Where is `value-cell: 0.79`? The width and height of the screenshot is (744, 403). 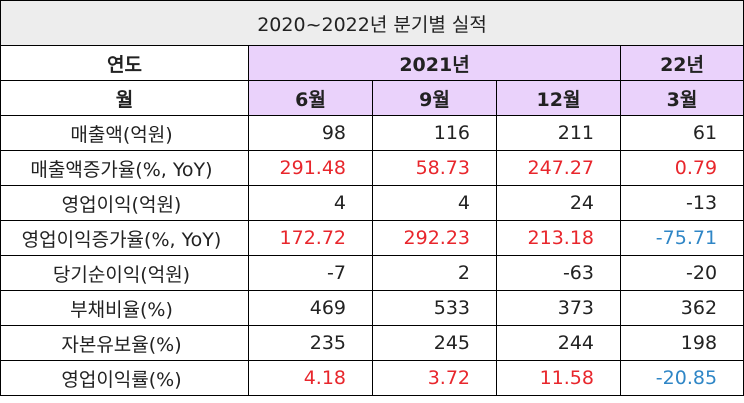 value-cell: 0.79 is located at coordinates (681, 168).